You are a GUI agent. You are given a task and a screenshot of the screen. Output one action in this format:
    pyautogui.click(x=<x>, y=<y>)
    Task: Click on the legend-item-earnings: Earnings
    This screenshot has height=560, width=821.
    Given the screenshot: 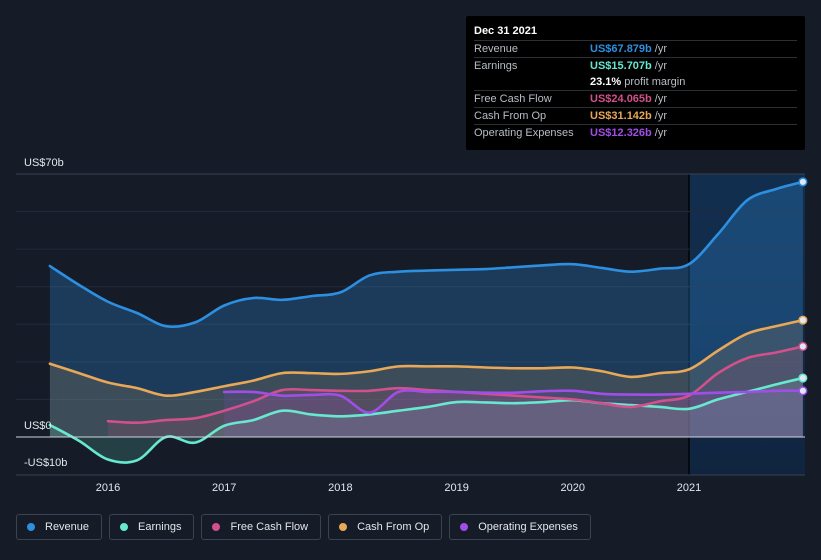 What is the action you would take?
    pyautogui.click(x=152, y=527)
    